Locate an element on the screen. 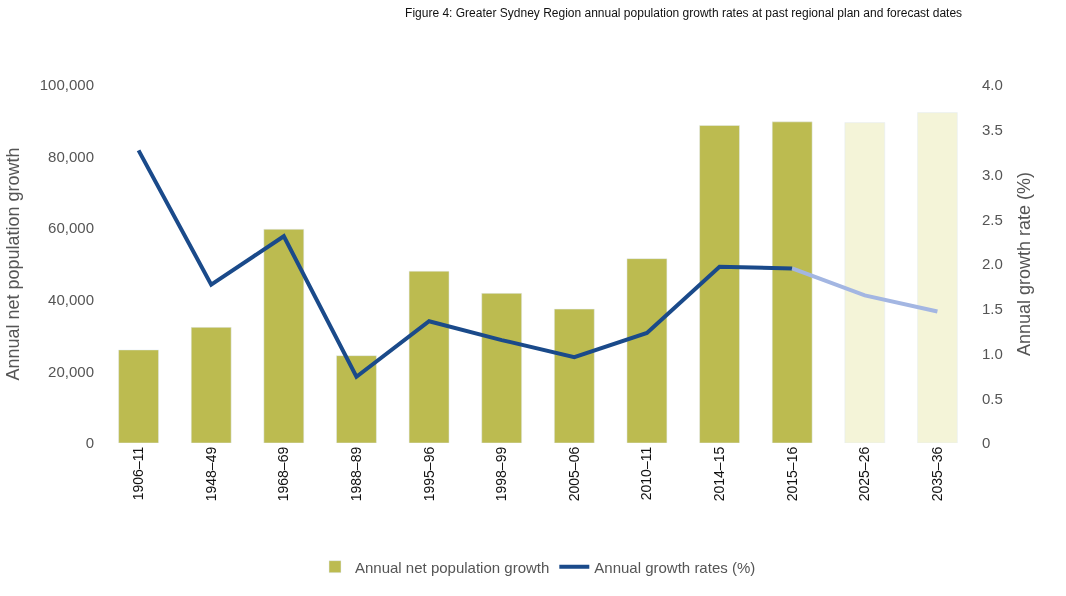  y2-tick-label: 2.0 is located at coordinates (992, 264).